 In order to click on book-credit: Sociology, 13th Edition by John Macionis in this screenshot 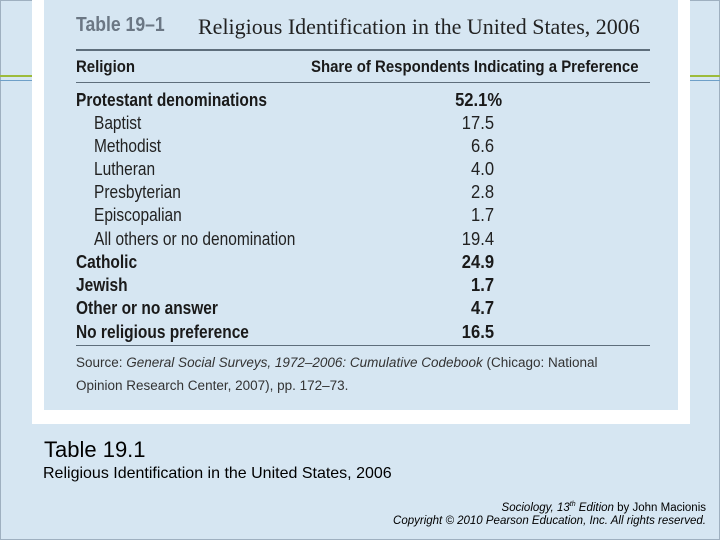, I will do `click(604, 507)`.